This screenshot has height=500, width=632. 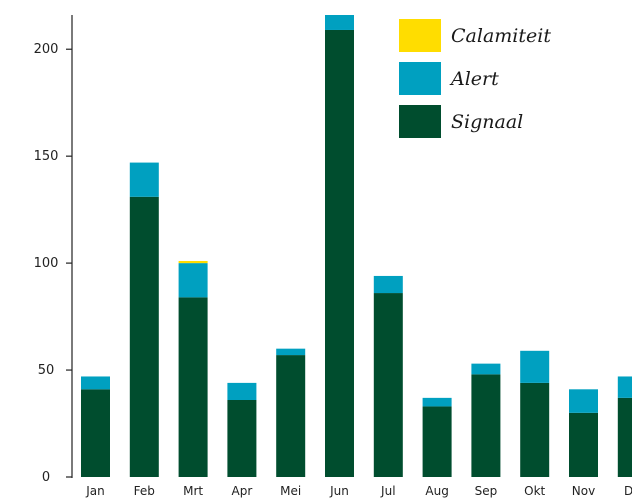 What do you see at coordinates (144, 337) in the screenshot?
I see `bar-signaal-feb` at bounding box center [144, 337].